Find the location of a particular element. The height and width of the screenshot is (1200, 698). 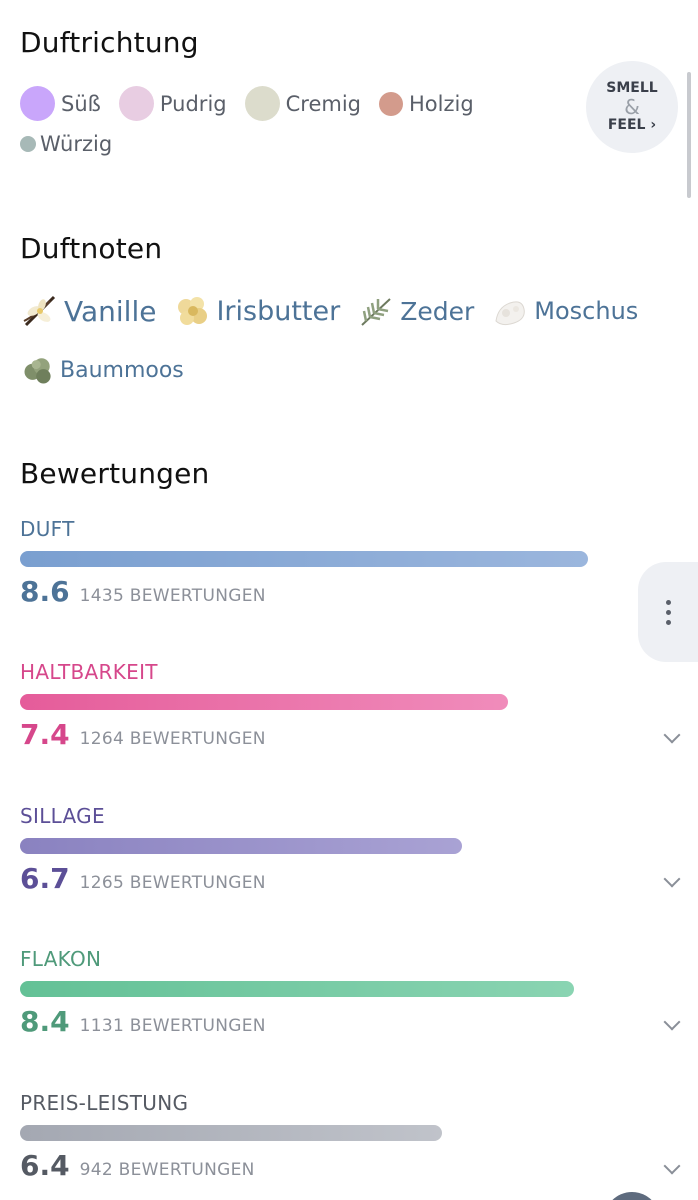

rating-score: 7.4 is located at coordinates (45, 734).